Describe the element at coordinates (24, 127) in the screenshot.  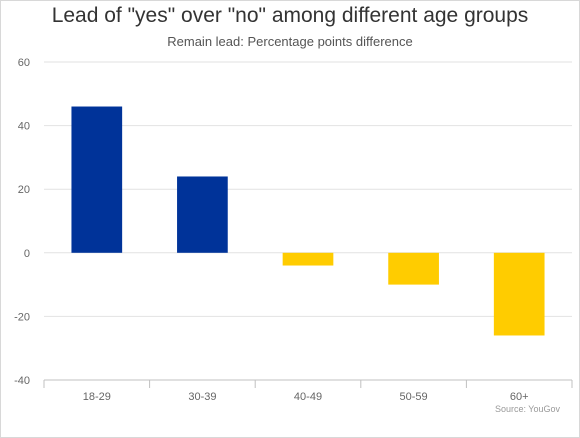
I see `y-tick-label: 40` at that location.